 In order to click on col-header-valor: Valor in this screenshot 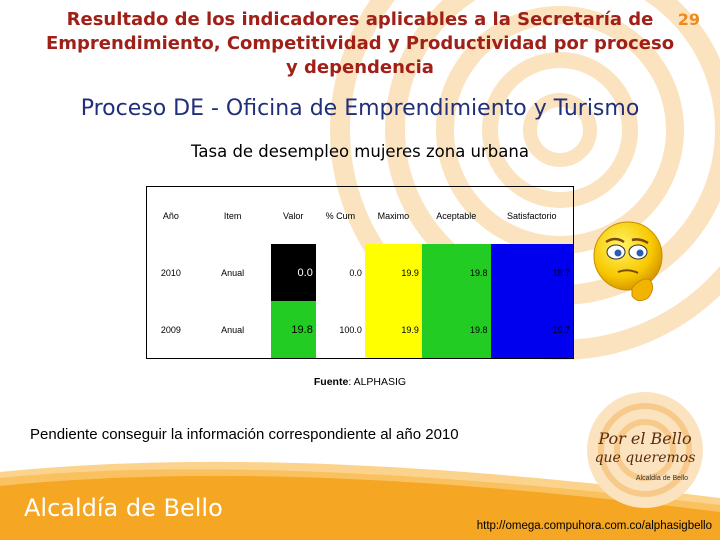, I will do `click(293, 215)`.